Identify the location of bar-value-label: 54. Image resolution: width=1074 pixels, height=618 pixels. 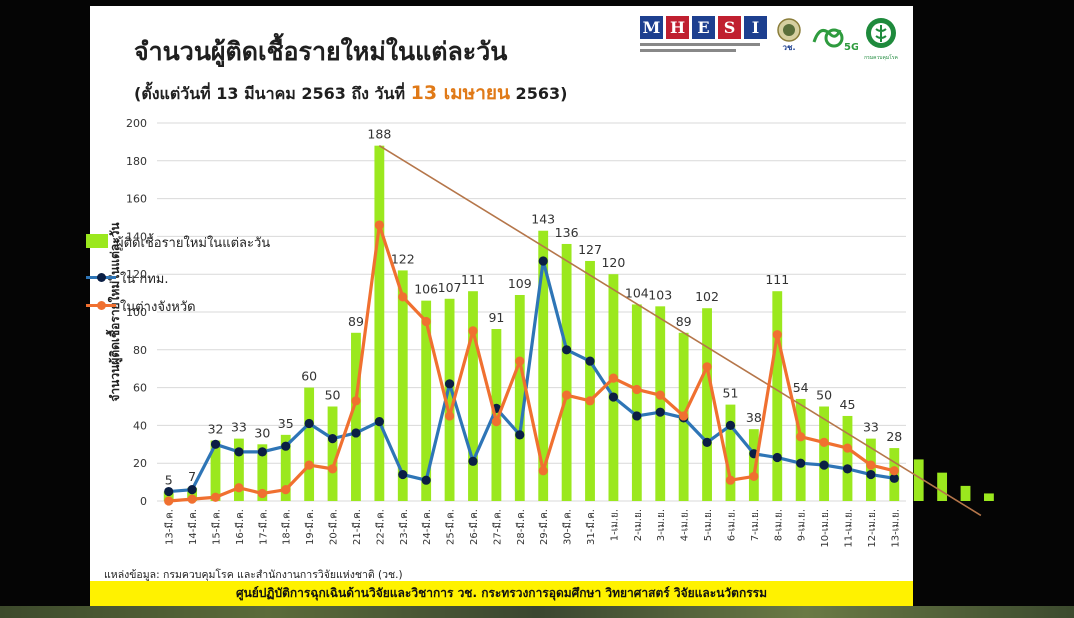
(801, 387).